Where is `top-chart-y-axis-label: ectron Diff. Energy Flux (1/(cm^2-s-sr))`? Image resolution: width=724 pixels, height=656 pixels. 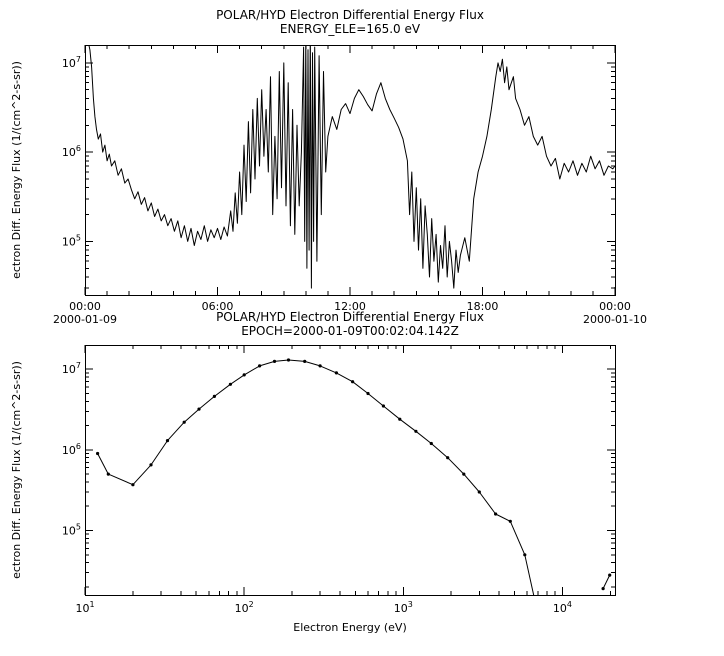 top-chart-y-axis-label: ectron Diff. Energy Flux (1/(cm^2-s-sr)) is located at coordinates (16, 170).